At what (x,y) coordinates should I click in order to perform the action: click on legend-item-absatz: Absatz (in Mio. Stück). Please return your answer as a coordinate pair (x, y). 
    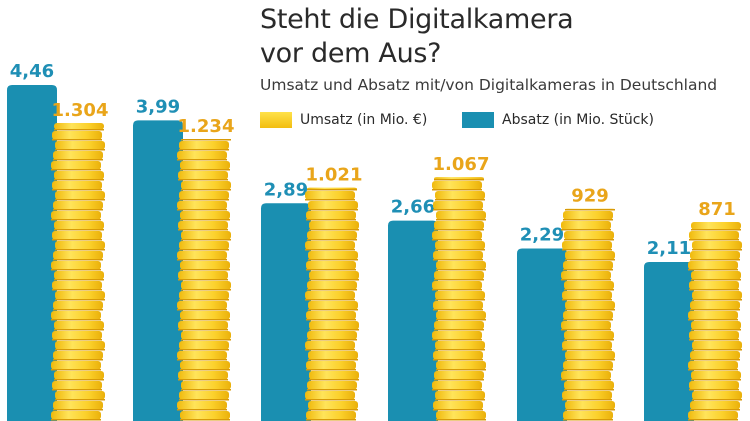
    Looking at the image, I should click on (558, 120).